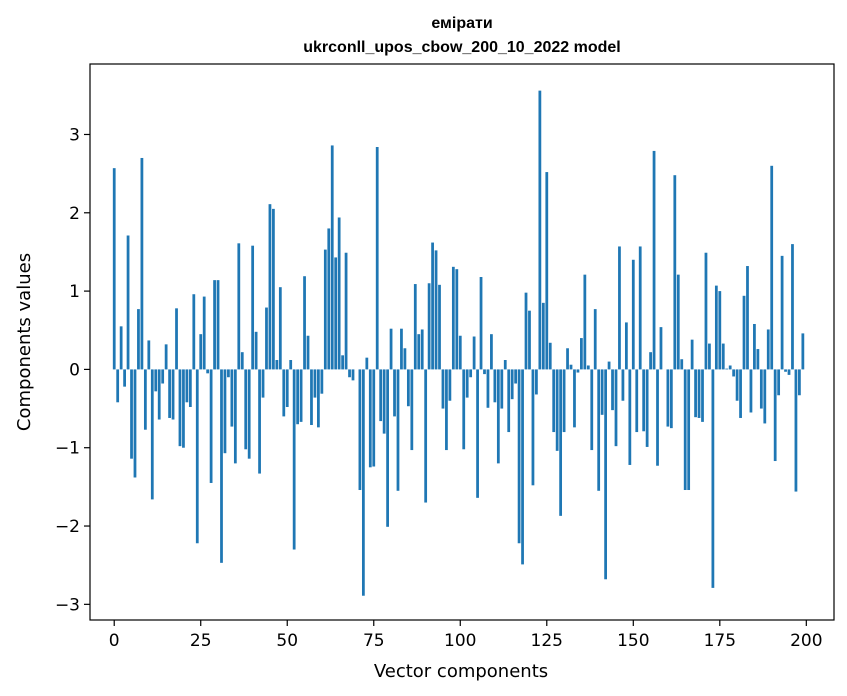 Image resolution: width=847 pixels, height=696 pixels. I want to click on x-tick-label: 150, so click(633, 641).